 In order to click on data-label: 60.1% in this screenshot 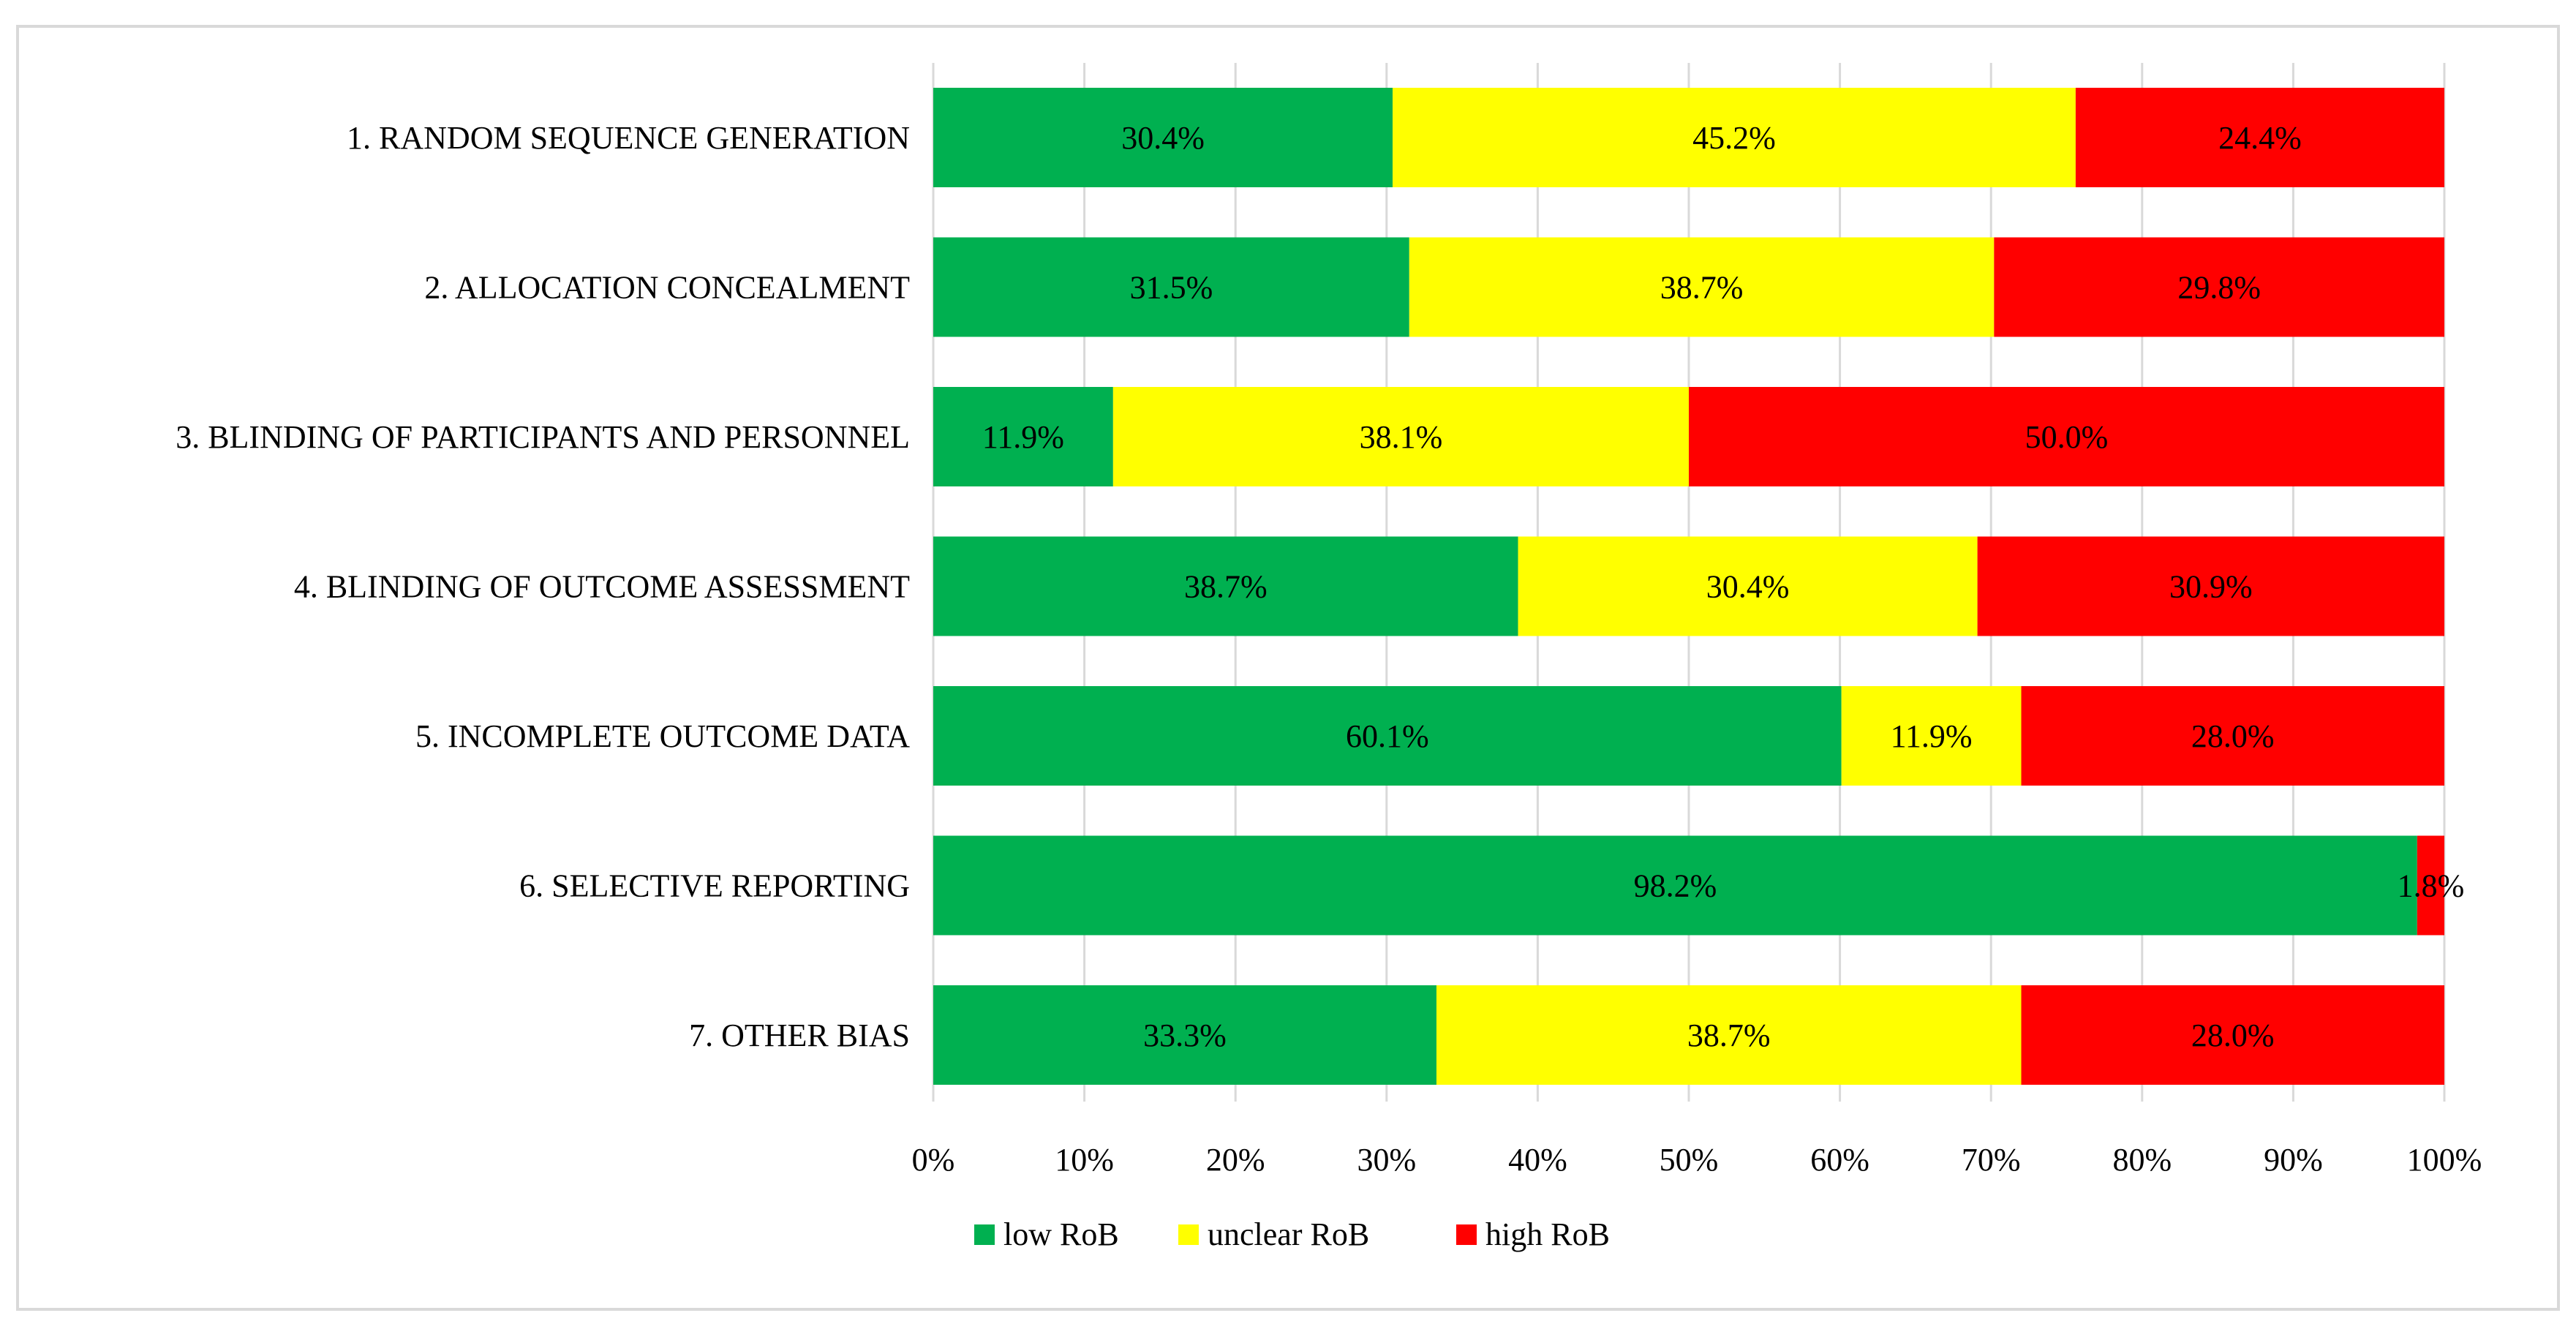, I will do `click(1387, 736)`.